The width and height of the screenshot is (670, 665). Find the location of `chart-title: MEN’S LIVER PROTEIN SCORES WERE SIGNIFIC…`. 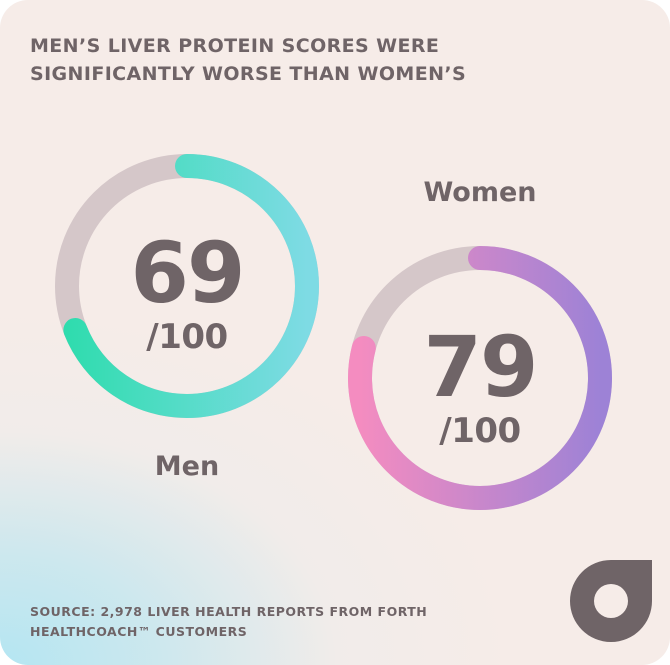

chart-title: MEN’S LIVER PROTEIN SCORES WERE SIGNIFIC… is located at coordinates (310, 60).